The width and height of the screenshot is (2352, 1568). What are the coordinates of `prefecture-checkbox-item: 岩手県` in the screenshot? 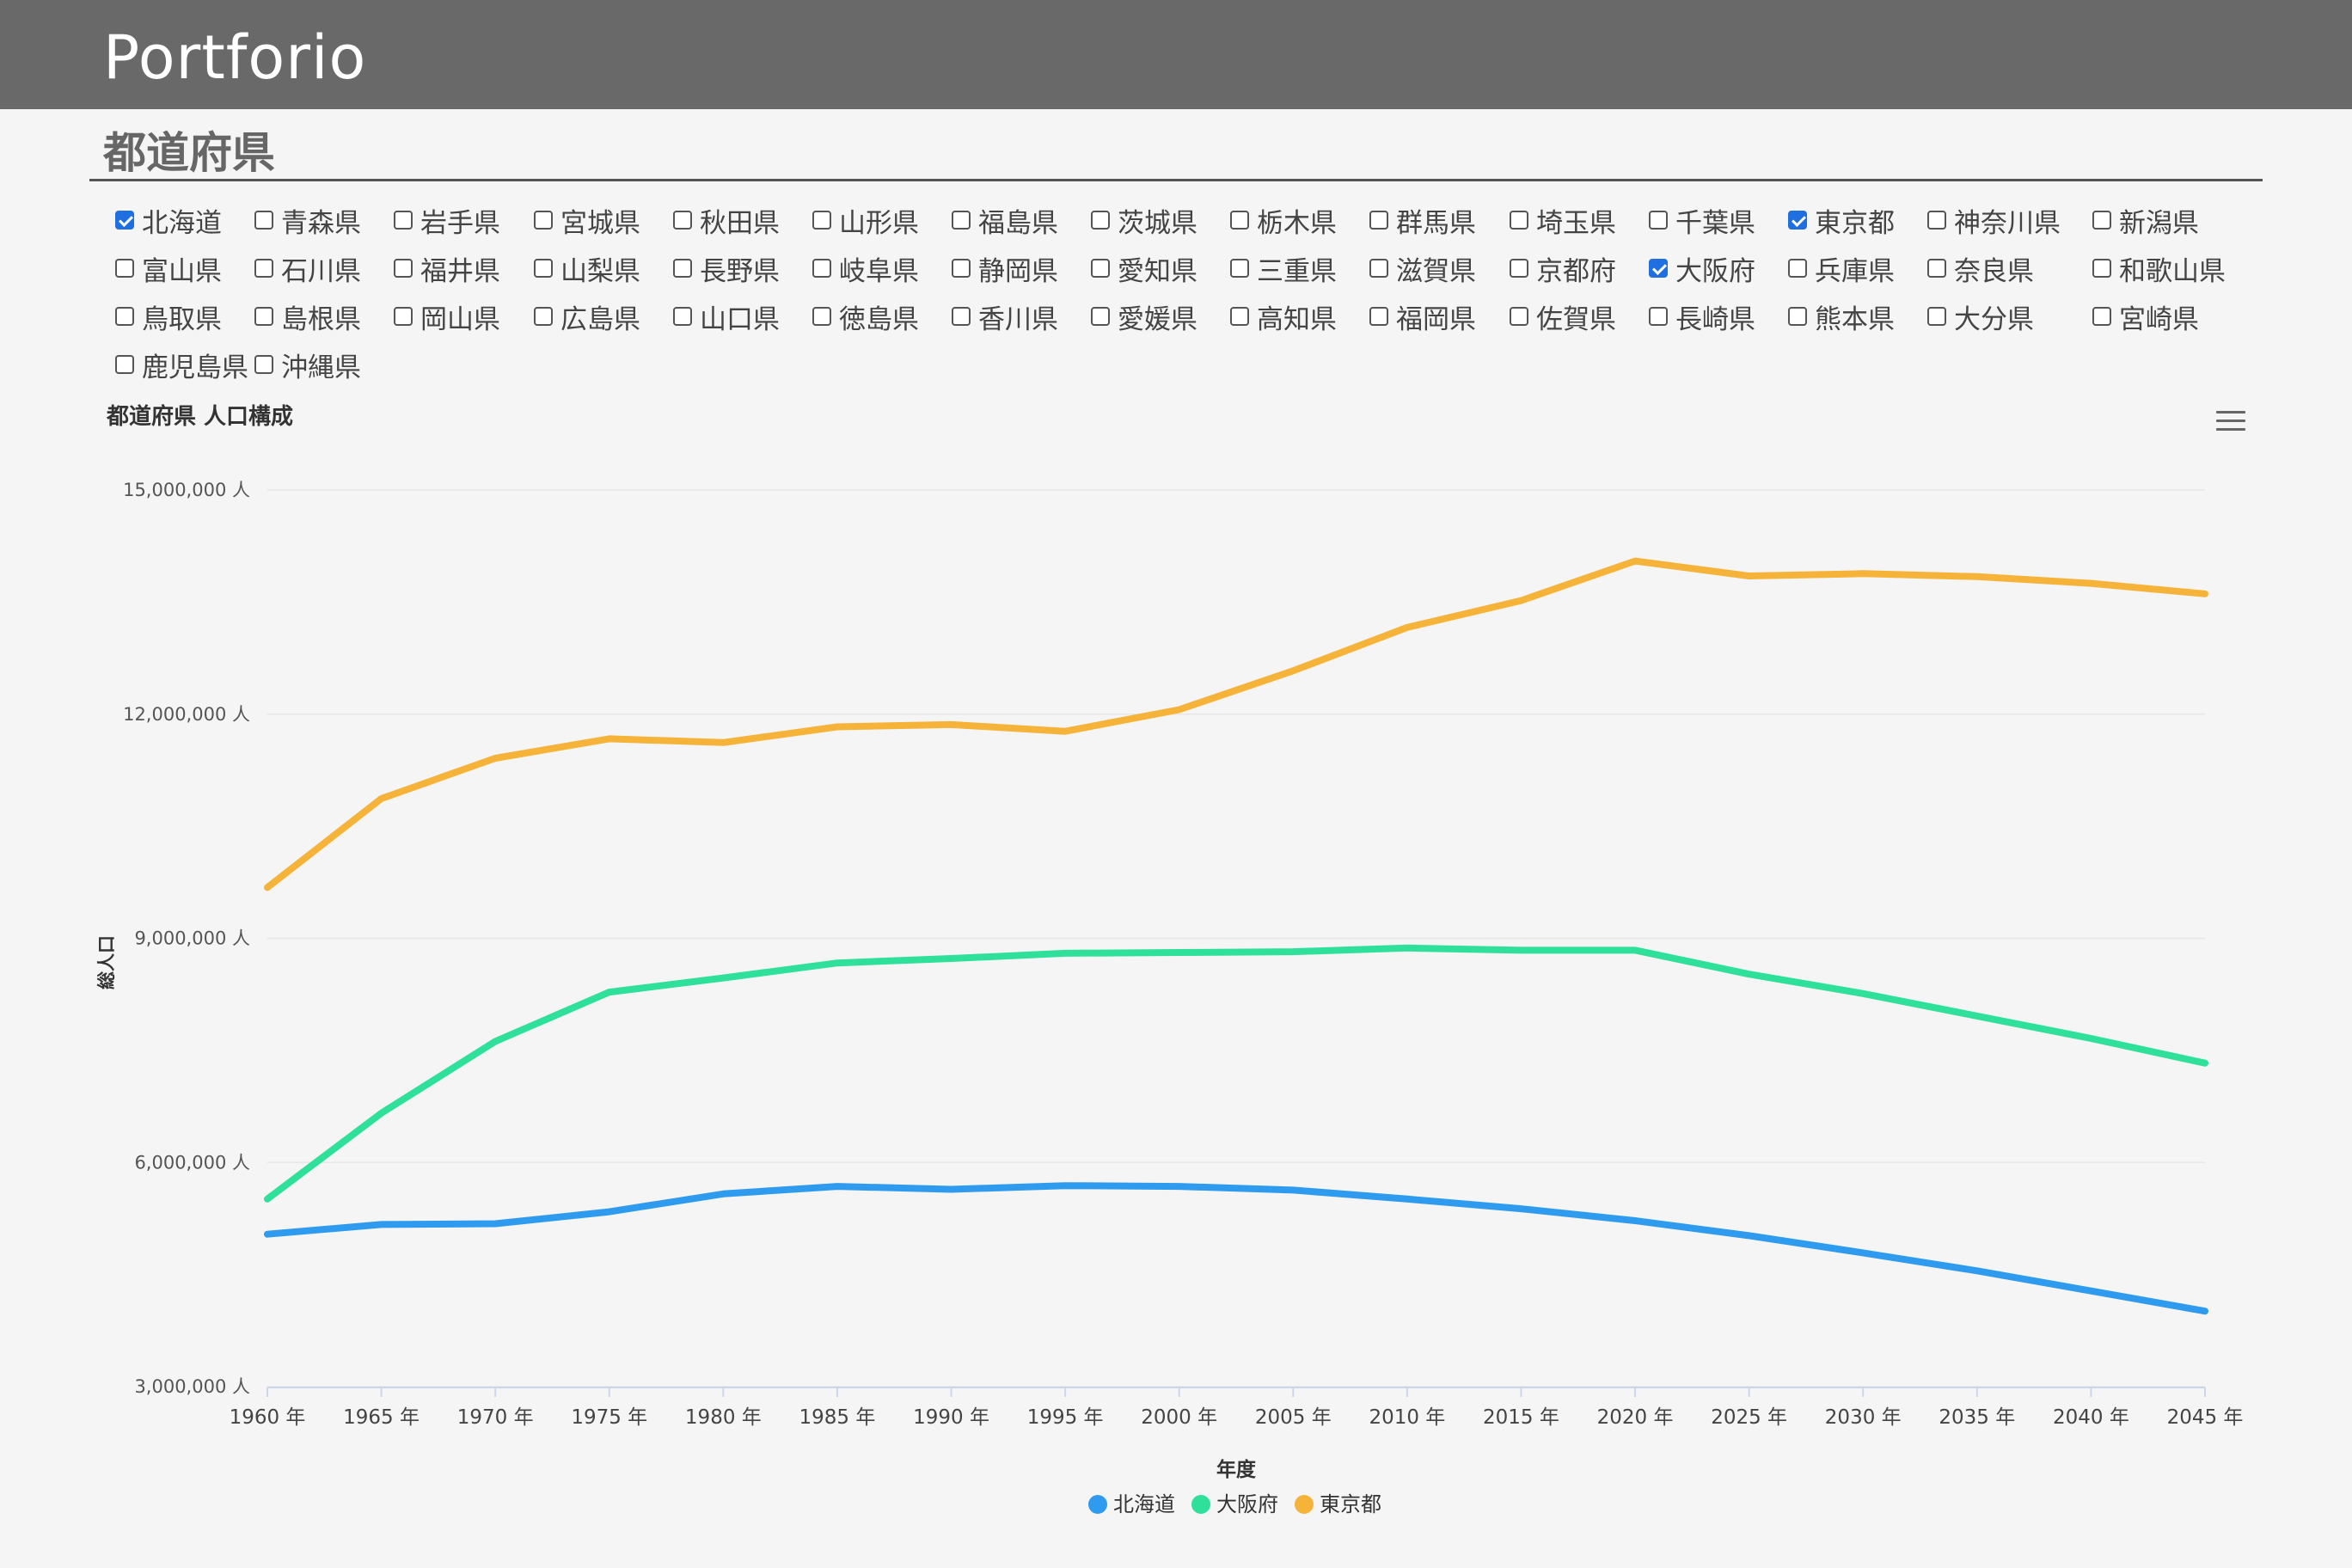 It's located at (447, 220).